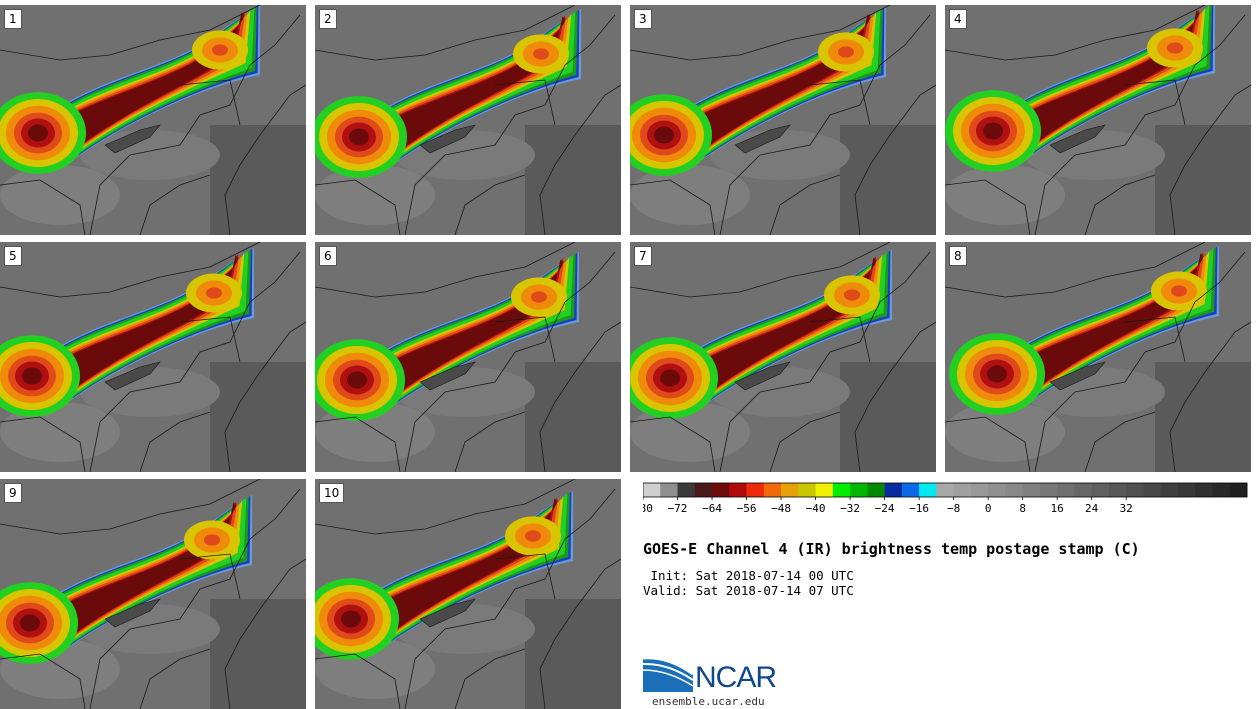 The width and height of the screenshot is (1260, 709). I want to click on colorbar-tick-label: −32, so click(850, 508).